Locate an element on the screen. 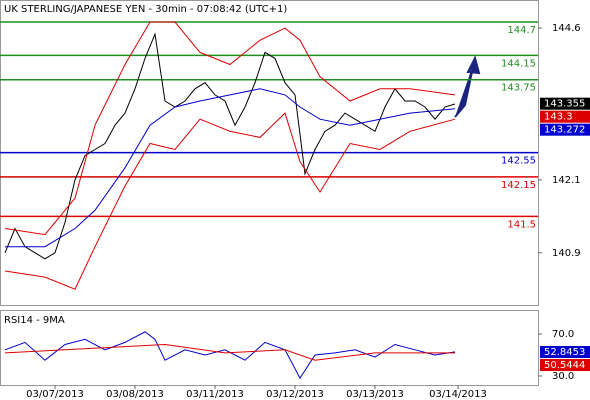  x-tick-label: 03/14/2013 is located at coordinates (458, 394).